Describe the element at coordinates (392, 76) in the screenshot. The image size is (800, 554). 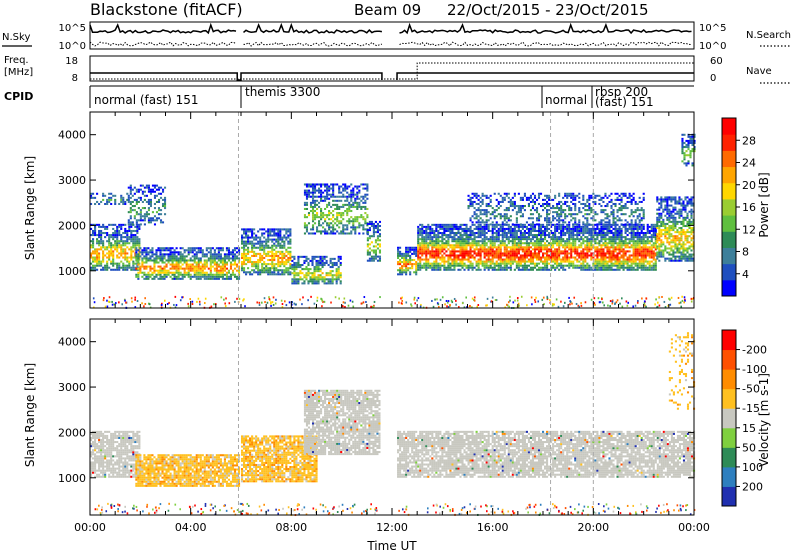
I see `frequency-trace` at that location.